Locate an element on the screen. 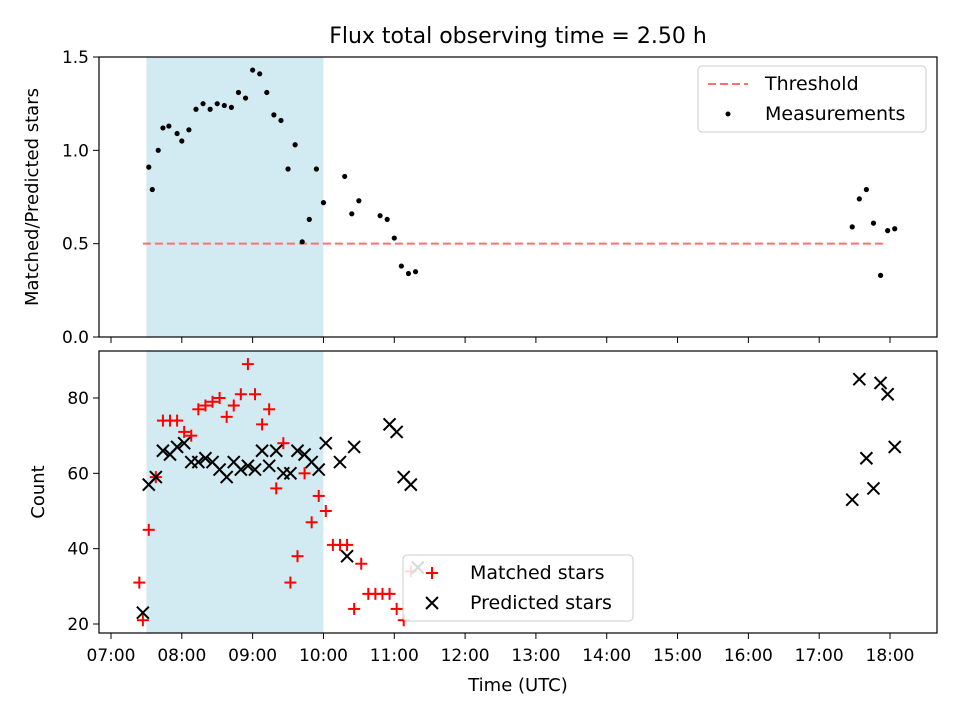 This screenshot has width=960, height=720. y-tick-label: 60 is located at coordinates (78, 474).